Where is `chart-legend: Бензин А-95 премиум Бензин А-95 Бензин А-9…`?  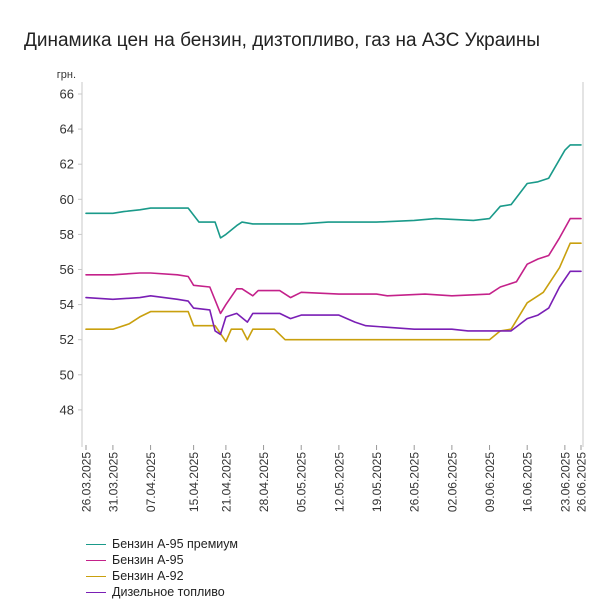 chart-legend: Бензин А-95 премиум Бензин А-95 Бензин А-9… is located at coordinates (162, 568).